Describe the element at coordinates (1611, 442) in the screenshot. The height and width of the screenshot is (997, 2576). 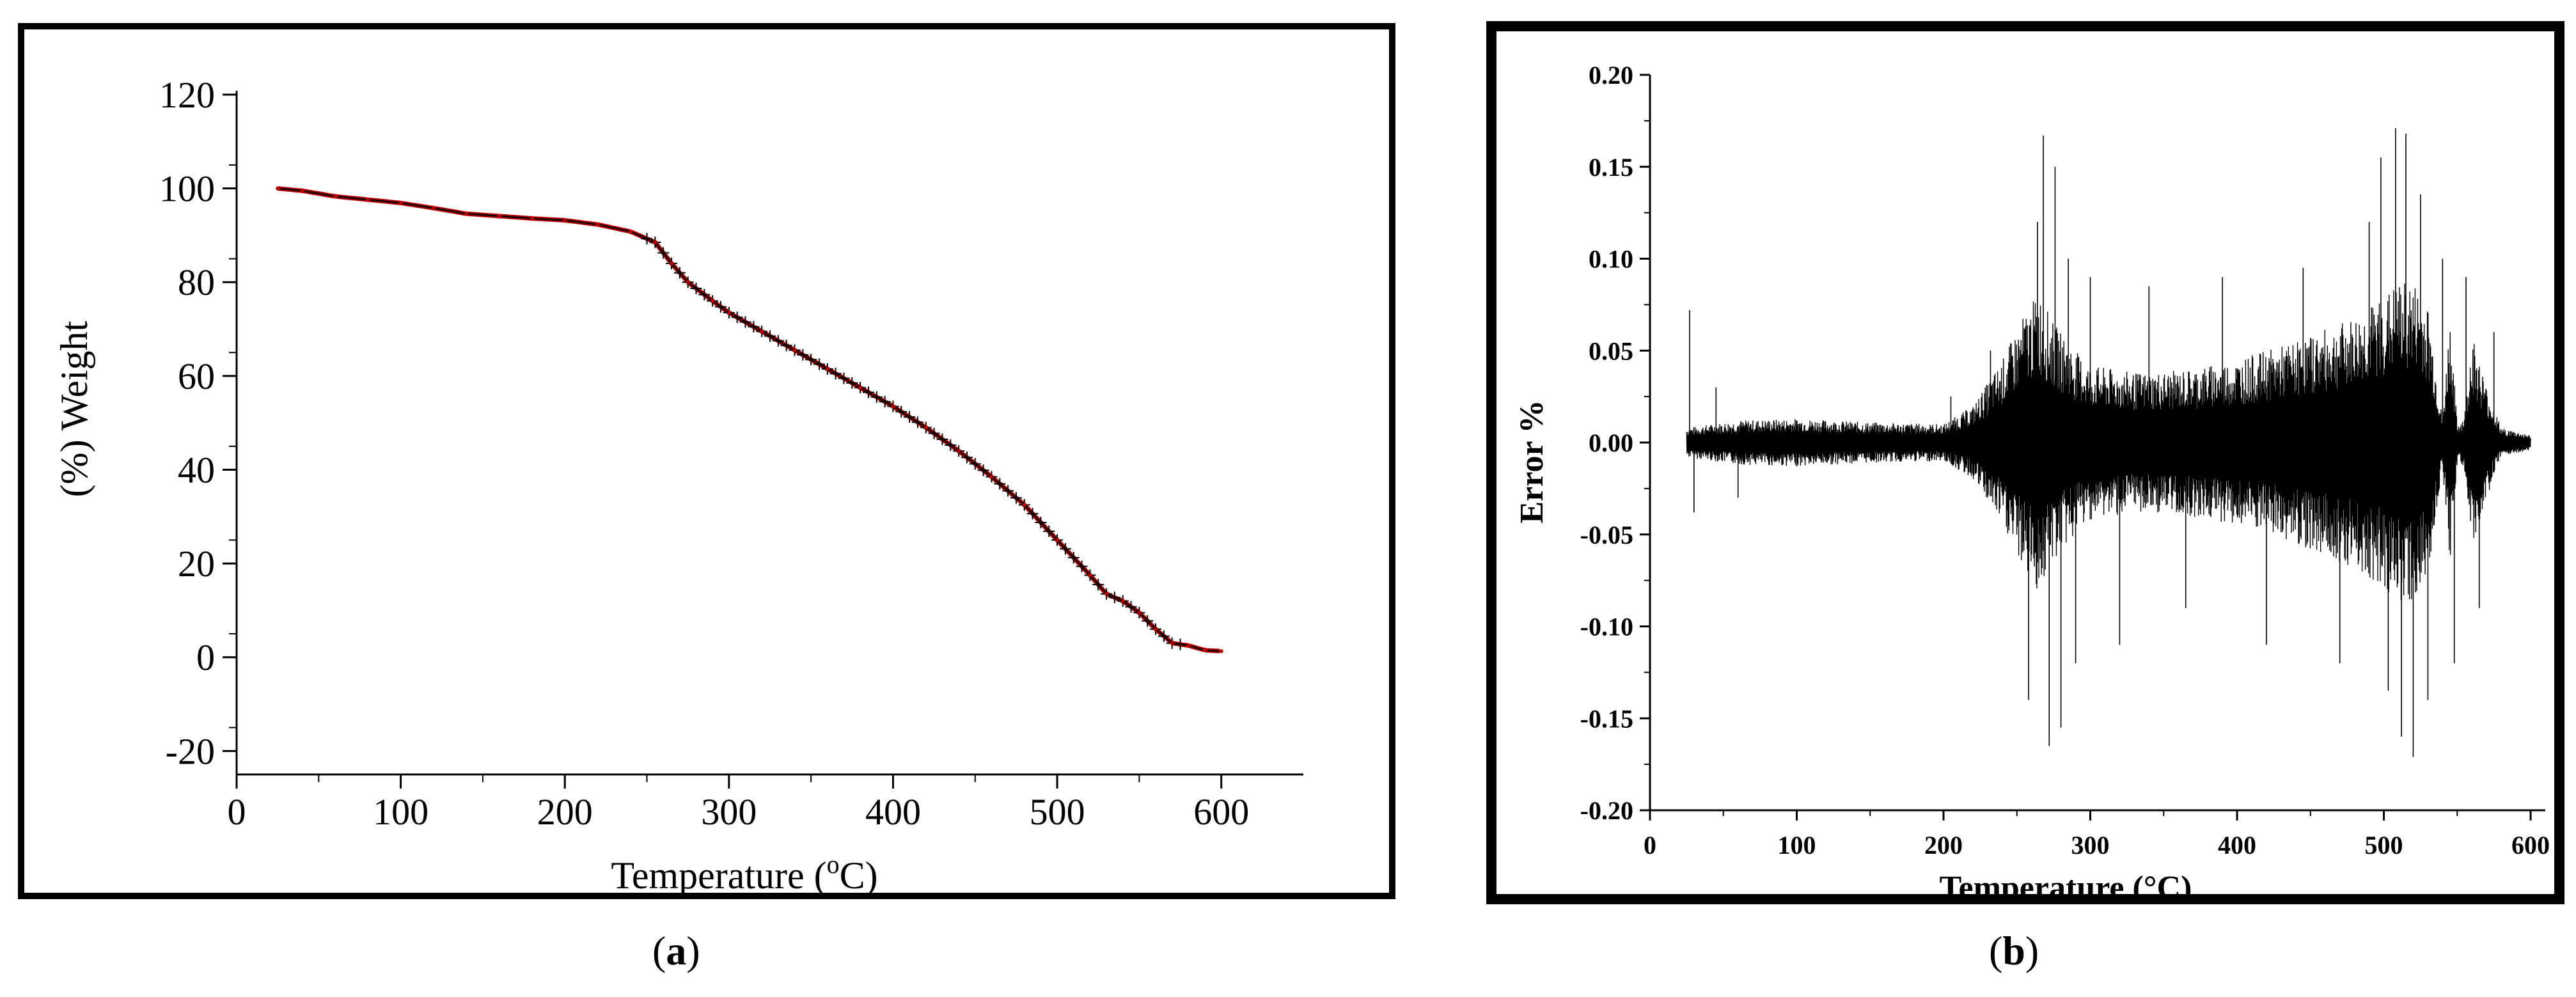
I see `y-tick-label: 0.00` at that location.